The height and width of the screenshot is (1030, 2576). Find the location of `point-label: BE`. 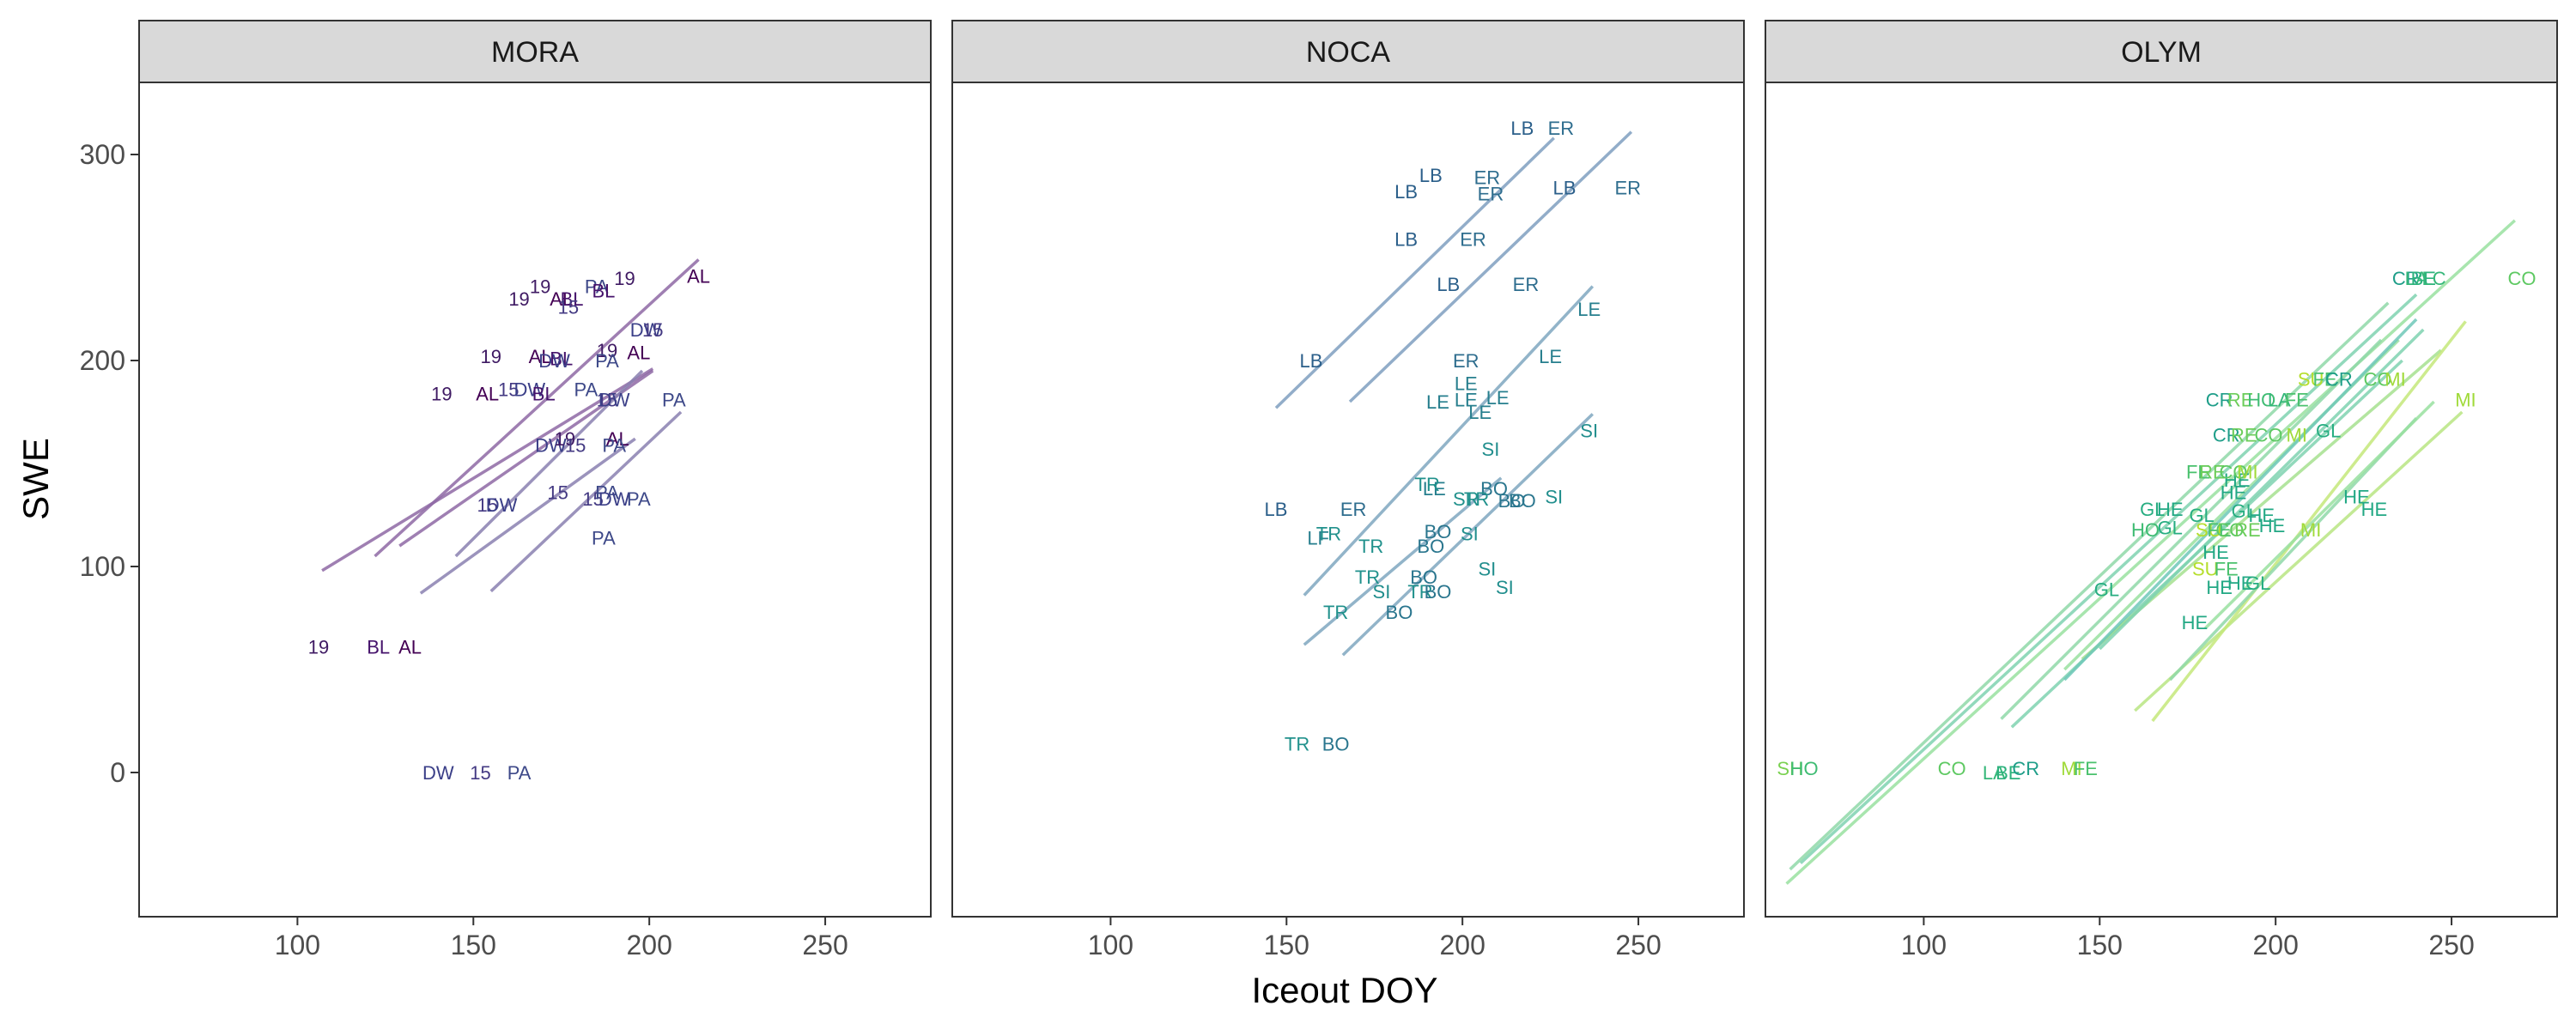

point-label: BE is located at coordinates (2008, 773).